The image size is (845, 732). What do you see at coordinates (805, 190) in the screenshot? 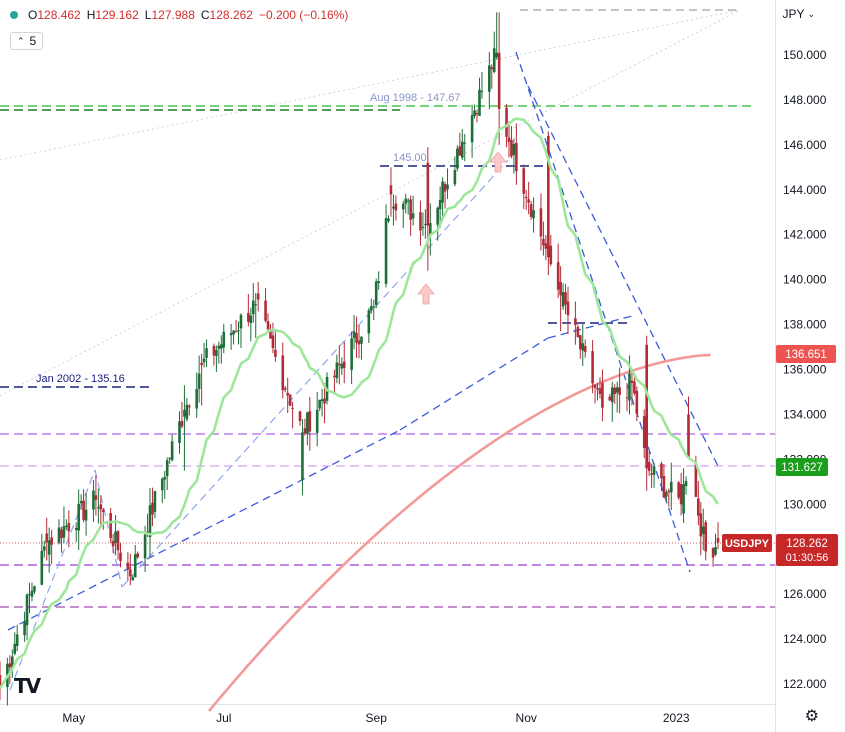
I see `y-tick-label: 144.000` at bounding box center [805, 190].